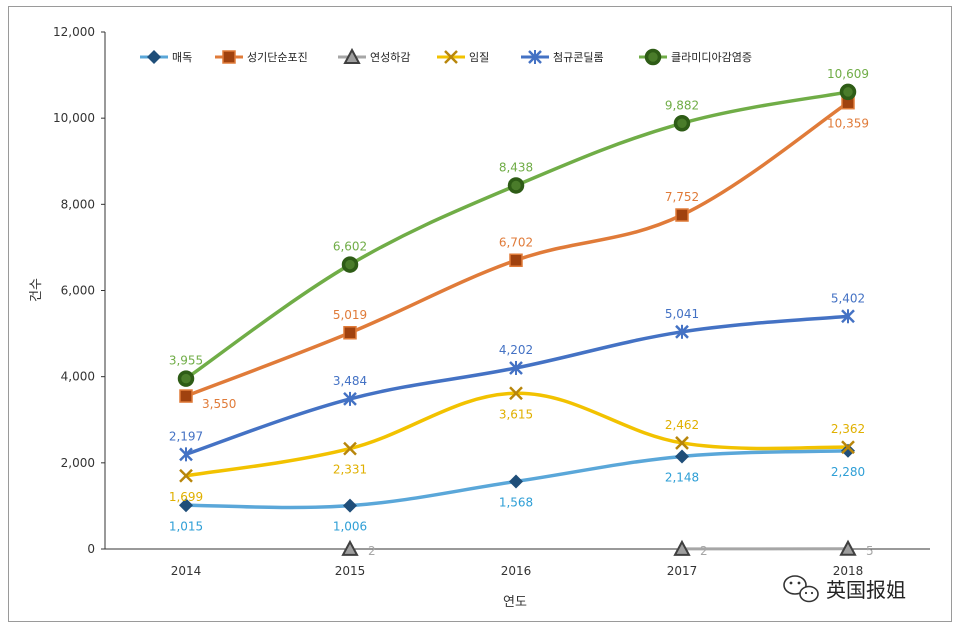 Image resolution: width=960 pixels, height=630 pixels. I want to click on data-label: 1,568, so click(516, 502).